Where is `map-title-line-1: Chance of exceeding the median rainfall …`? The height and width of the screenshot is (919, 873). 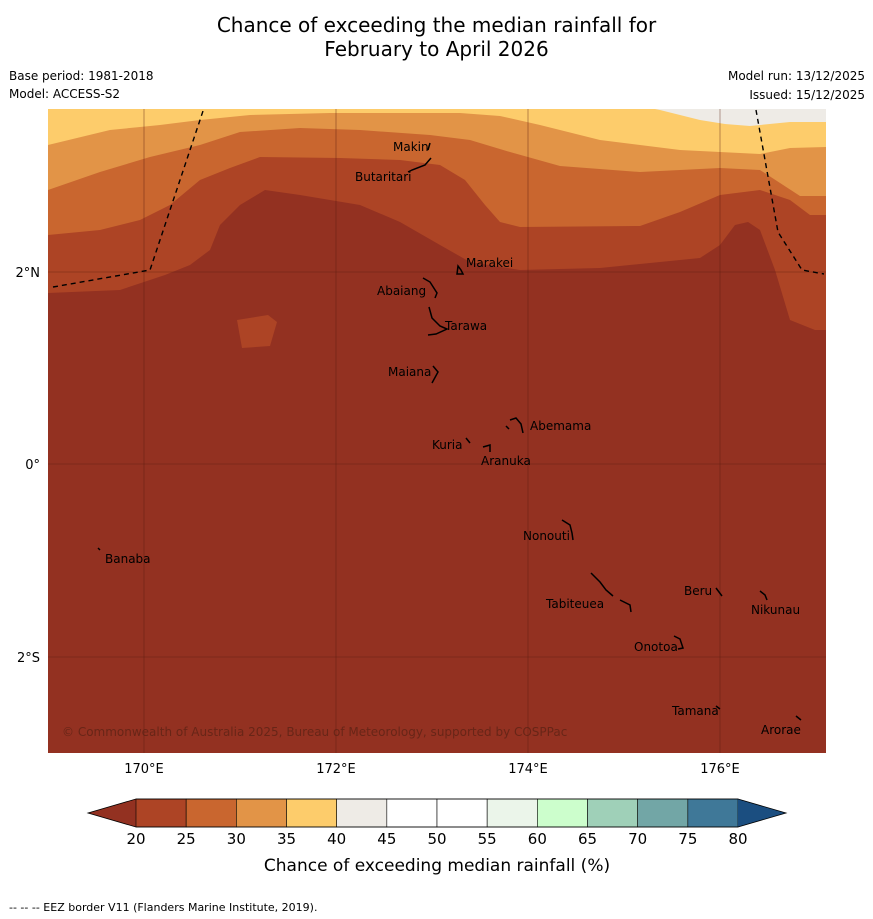 map-title-line-1: Chance of exceeding the median rainfall … is located at coordinates (436, 25).